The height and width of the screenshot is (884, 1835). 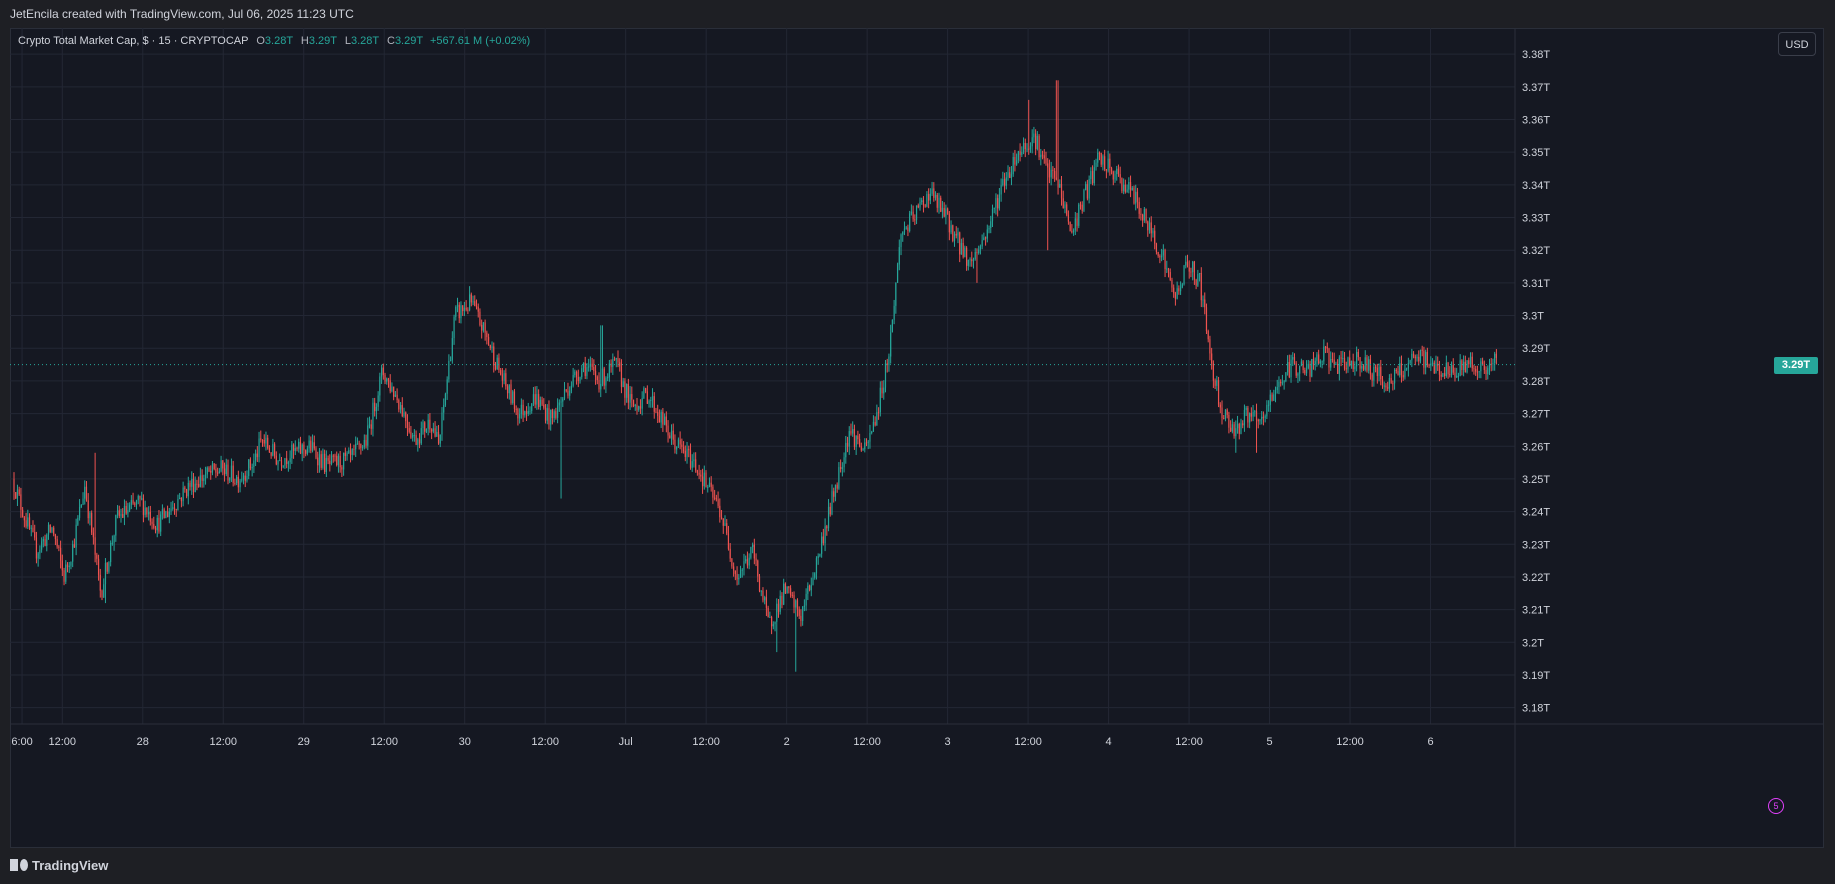 I want to click on currency-button: USD, so click(x=1797, y=44).